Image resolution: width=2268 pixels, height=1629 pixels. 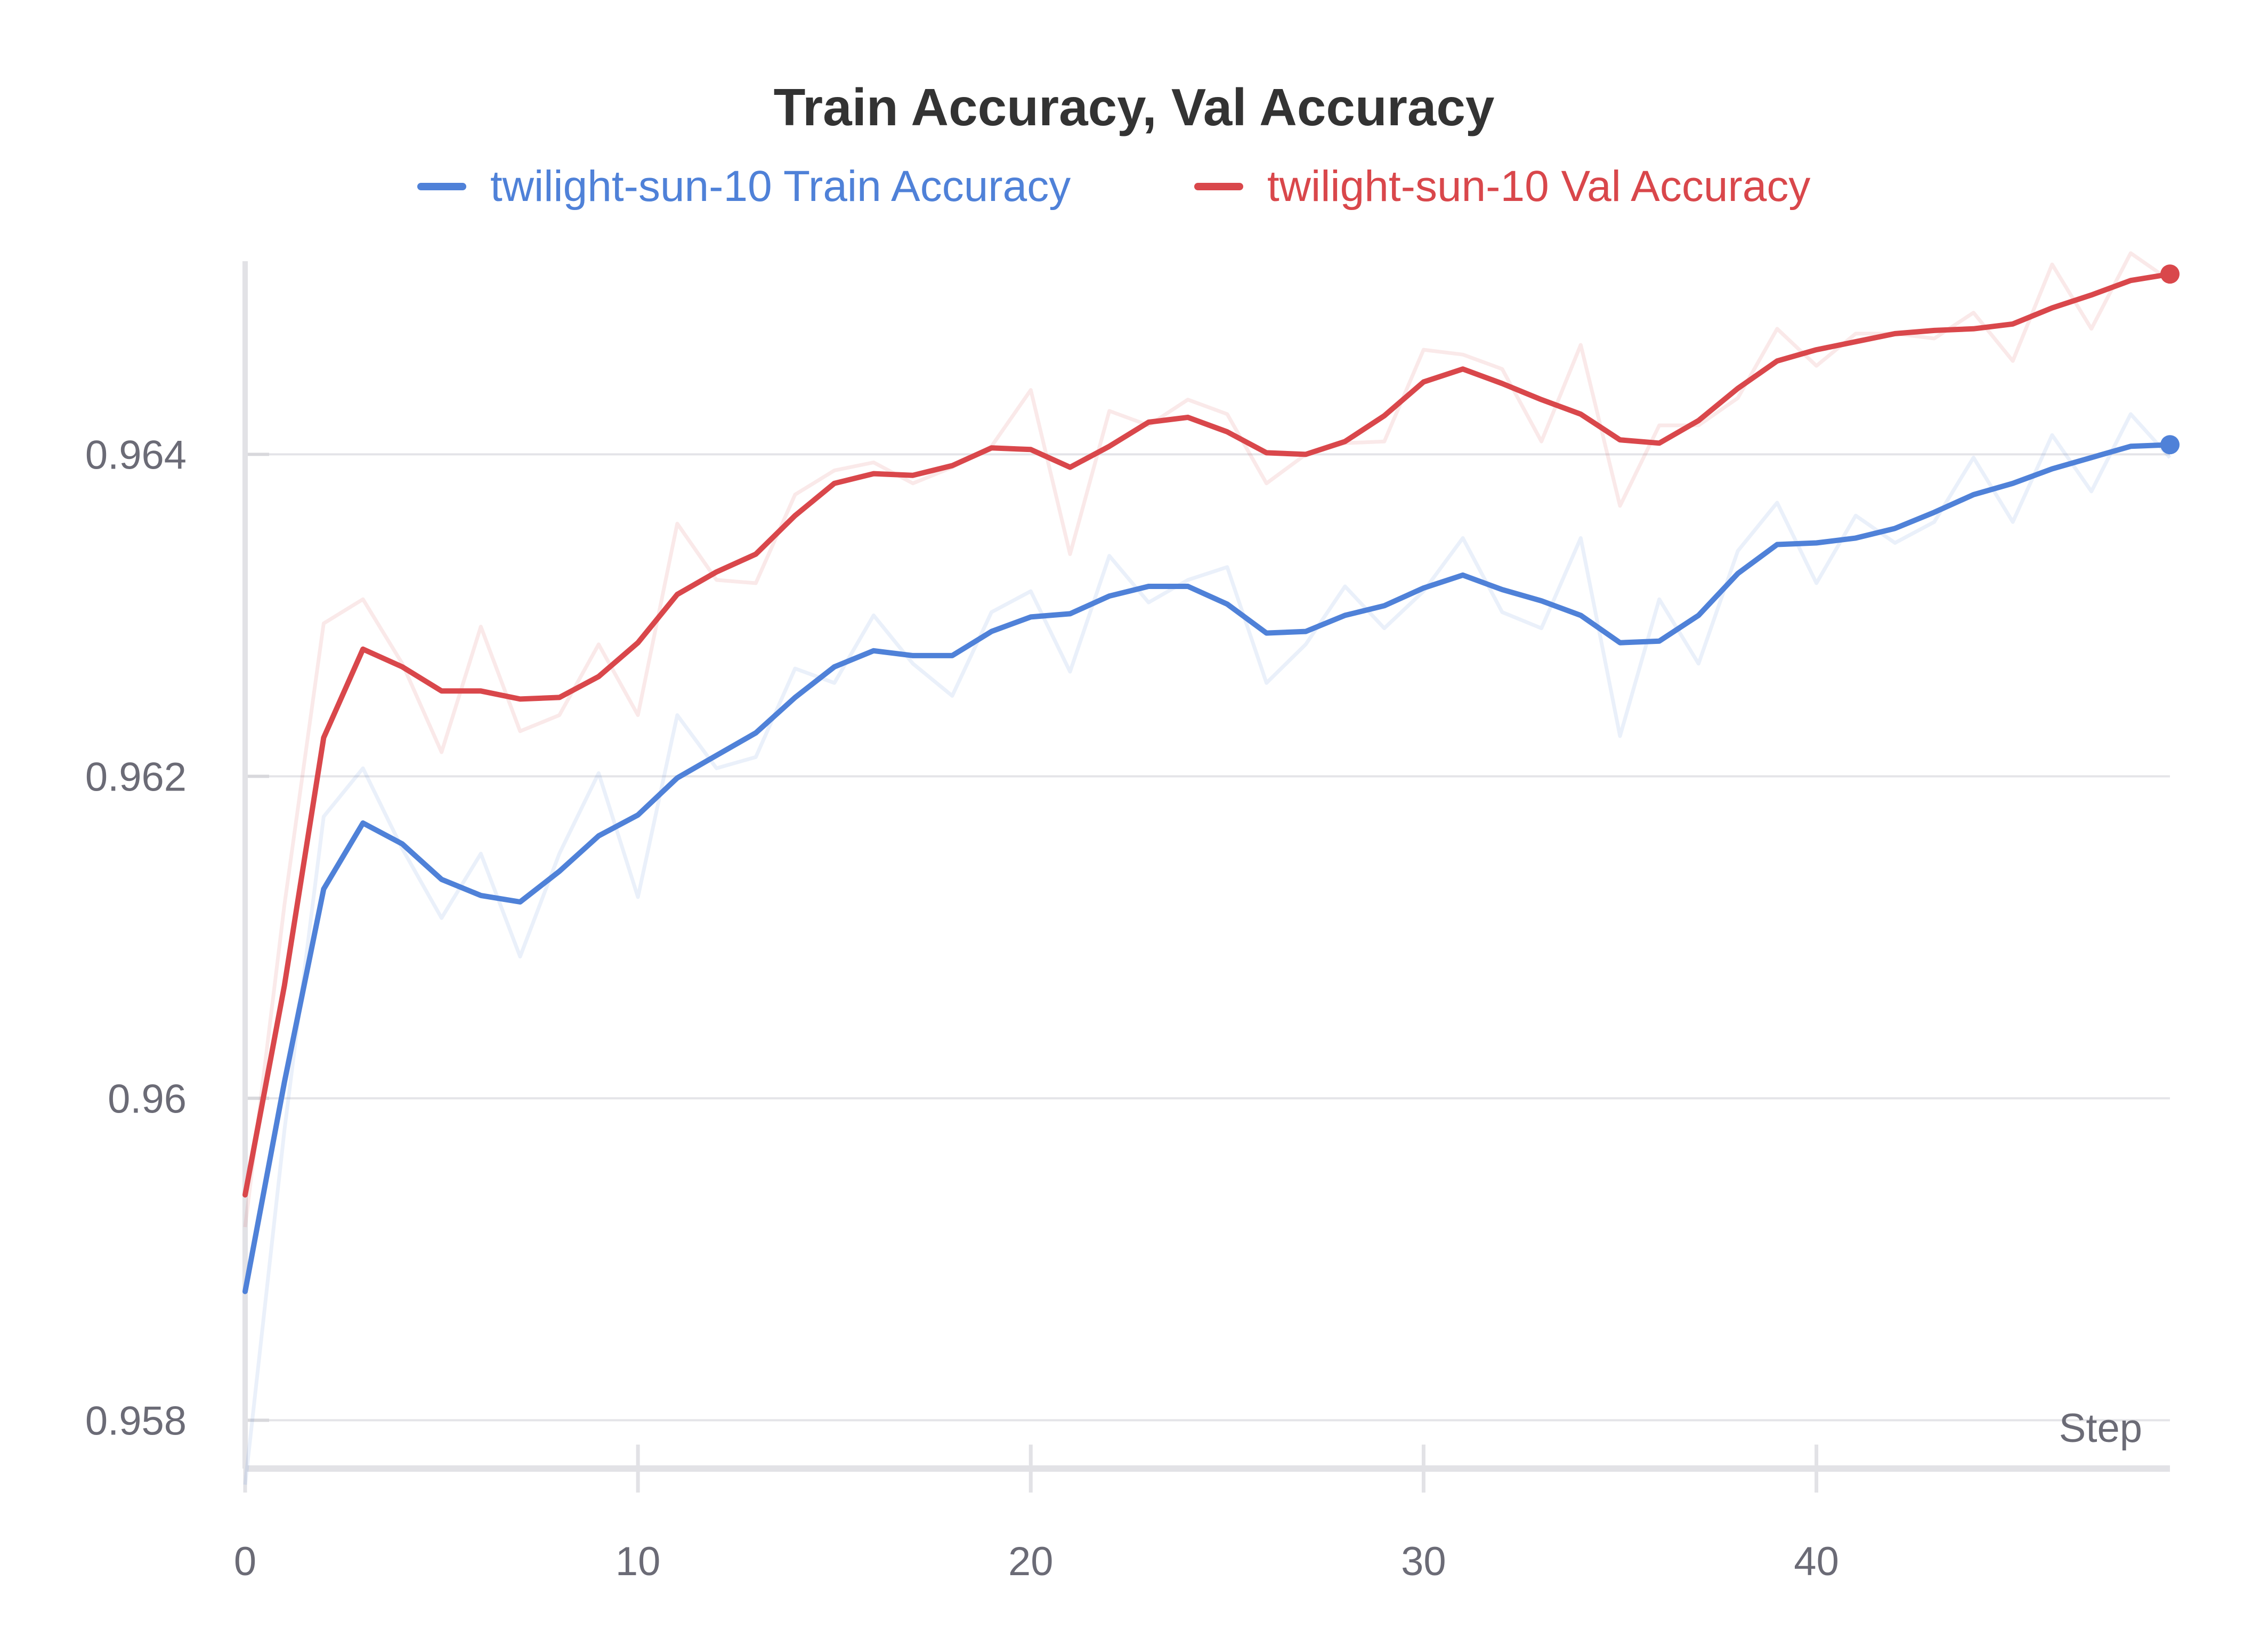 What do you see at coordinates (2100, 1428) in the screenshot?
I see `x-axis-label: Step` at bounding box center [2100, 1428].